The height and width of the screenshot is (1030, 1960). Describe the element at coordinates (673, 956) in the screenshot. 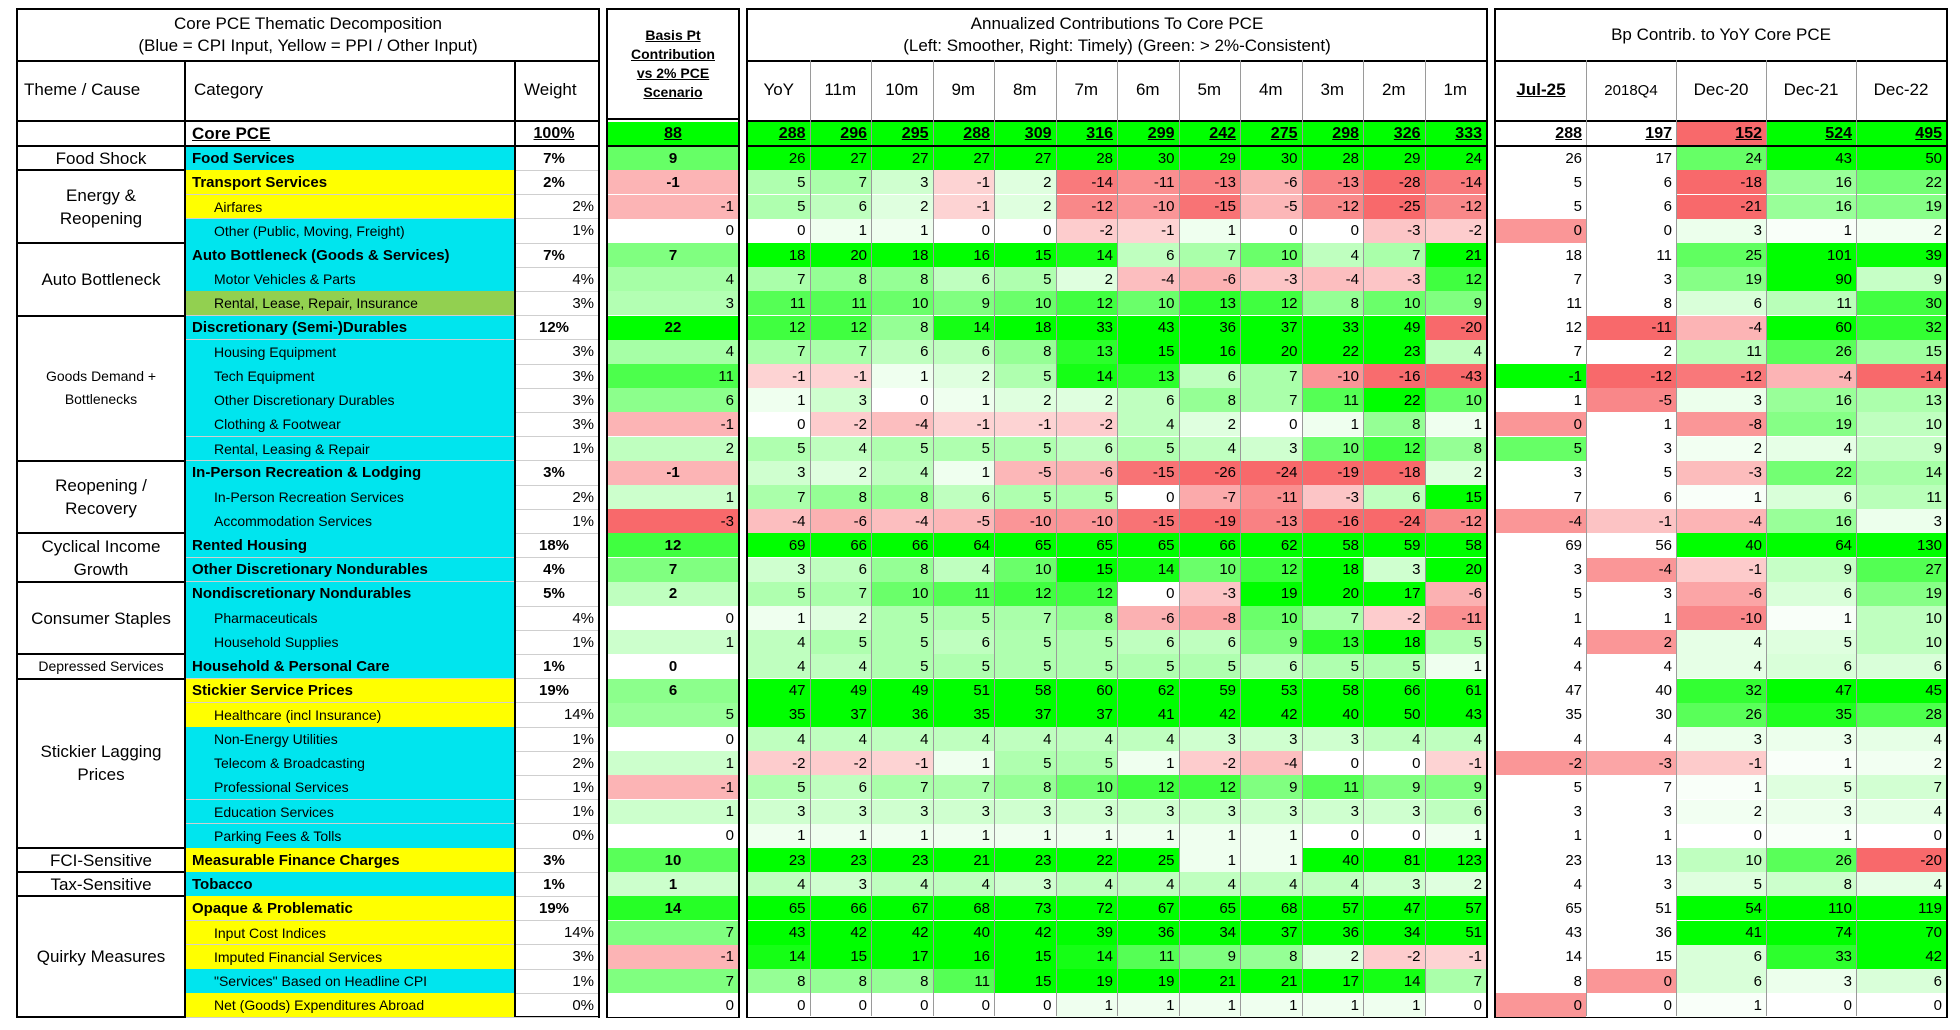

I see `bp-contribution-value: -1` at that location.